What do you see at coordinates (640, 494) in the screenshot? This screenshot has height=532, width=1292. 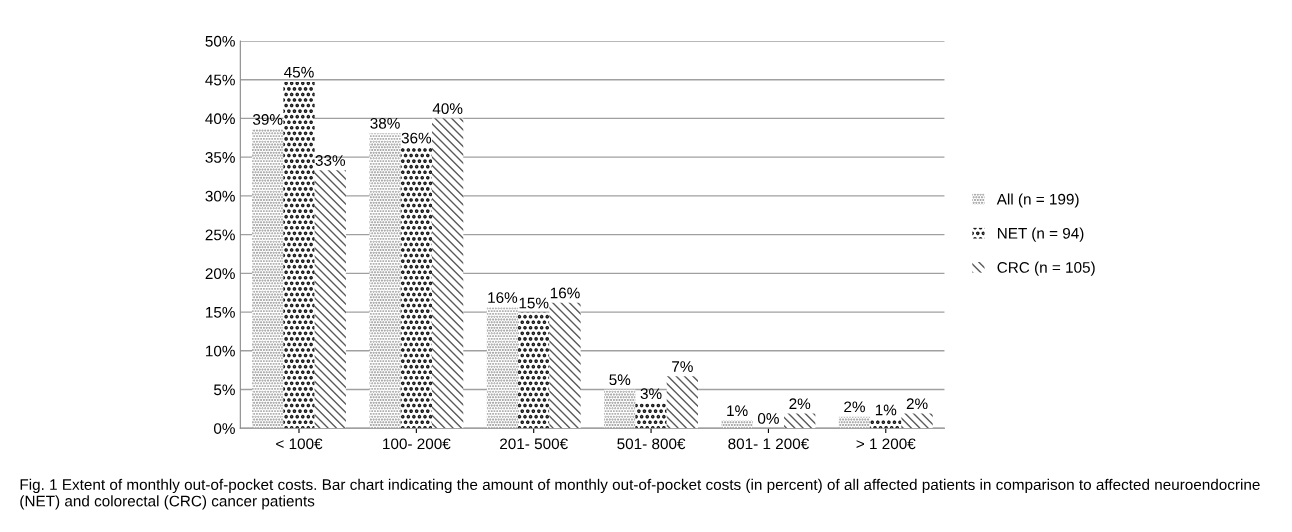 I see `caption: Fig. 1 Extent of monthly out-of-pocket costs. Bar chart indicating the amount of monthly out-of-pocket costs (in percent) of all affected patients in comparison to affected neuroendocrine (NET) and colorectal (CRC) cancer patients` at bounding box center [640, 494].